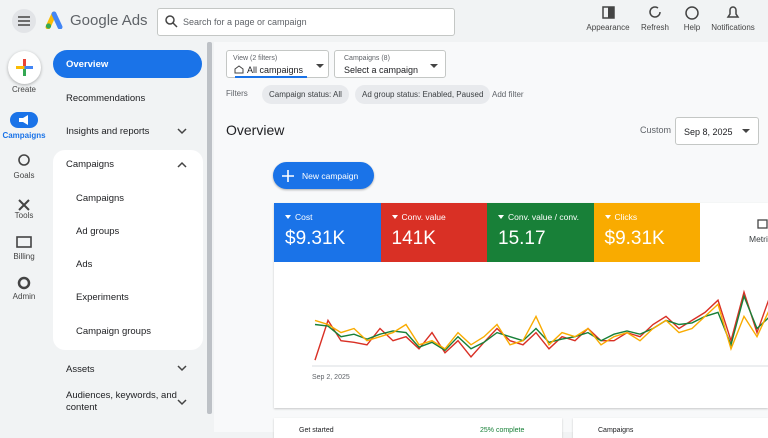  I want to click on rail-label: Billing, so click(24, 256).